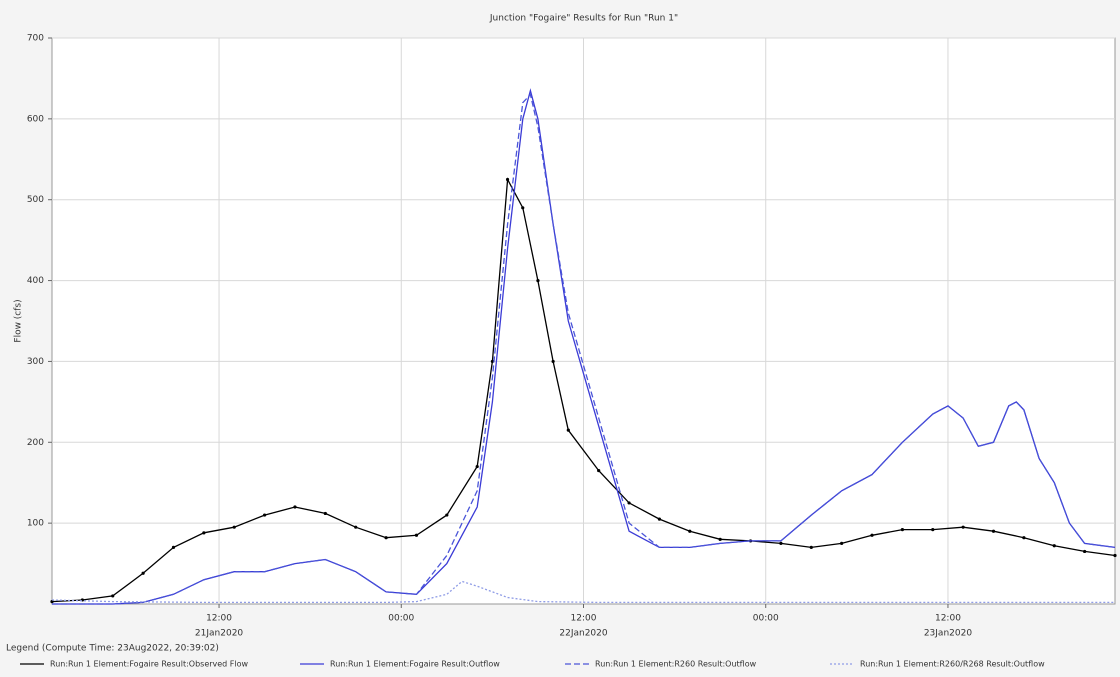 The image size is (1120, 677). What do you see at coordinates (35, 281) in the screenshot?
I see `y-tick-label: 400` at bounding box center [35, 281].